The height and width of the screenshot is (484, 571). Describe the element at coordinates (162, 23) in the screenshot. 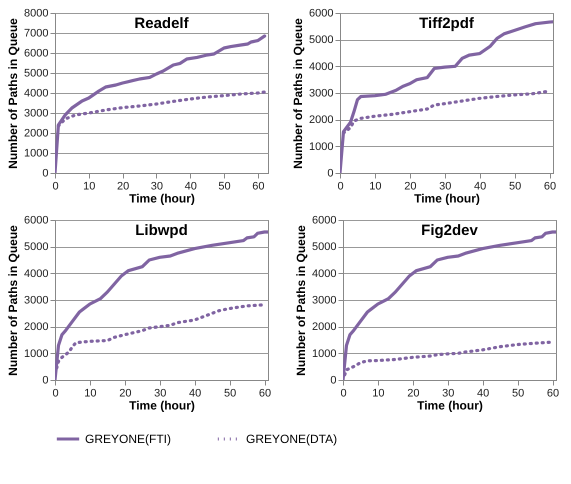

I see `chart-title: Readelf` at that location.